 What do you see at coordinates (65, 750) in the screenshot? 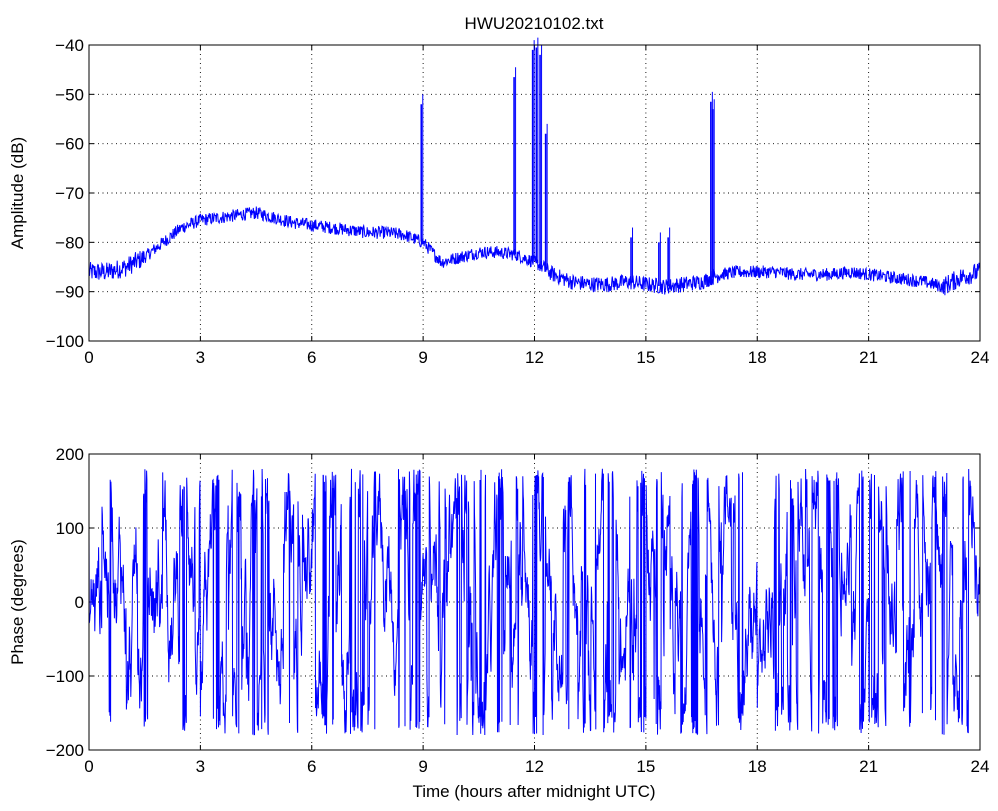
I see `y-tick-label: −200` at bounding box center [65, 750].